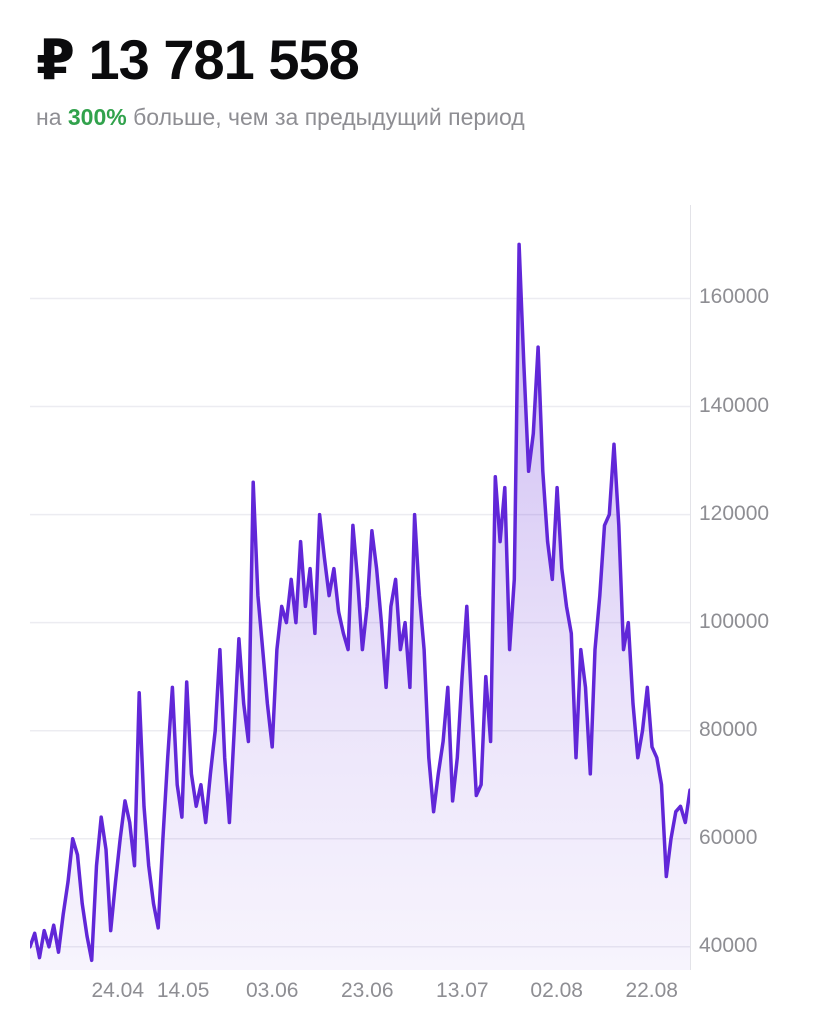  I want to click on x-axis-label: 03.06, so click(272, 990).